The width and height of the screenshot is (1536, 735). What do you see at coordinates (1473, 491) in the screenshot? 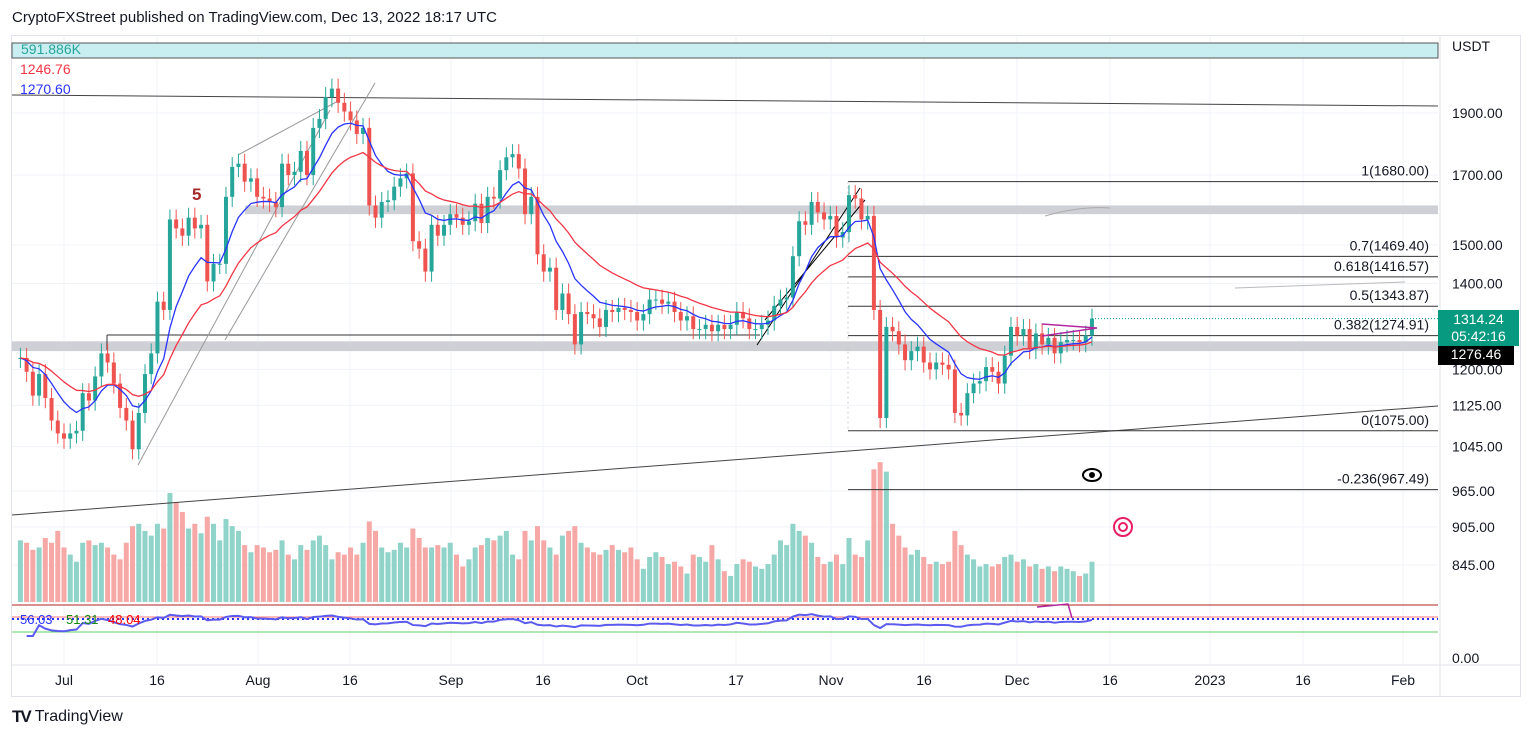
I see `price-tick-label: 965.00` at bounding box center [1473, 491].